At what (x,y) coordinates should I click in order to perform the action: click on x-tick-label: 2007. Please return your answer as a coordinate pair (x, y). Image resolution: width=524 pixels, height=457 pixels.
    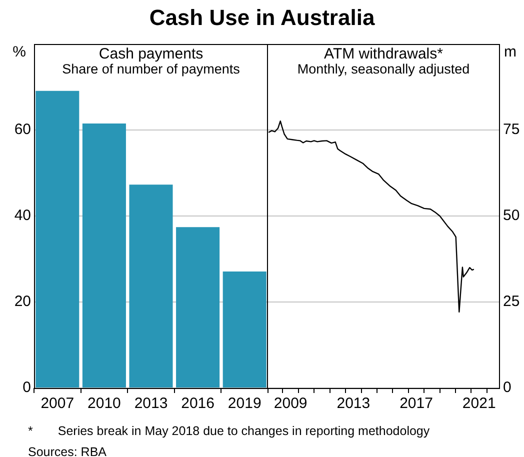
    Looking at the image, I should click on (57, 403).